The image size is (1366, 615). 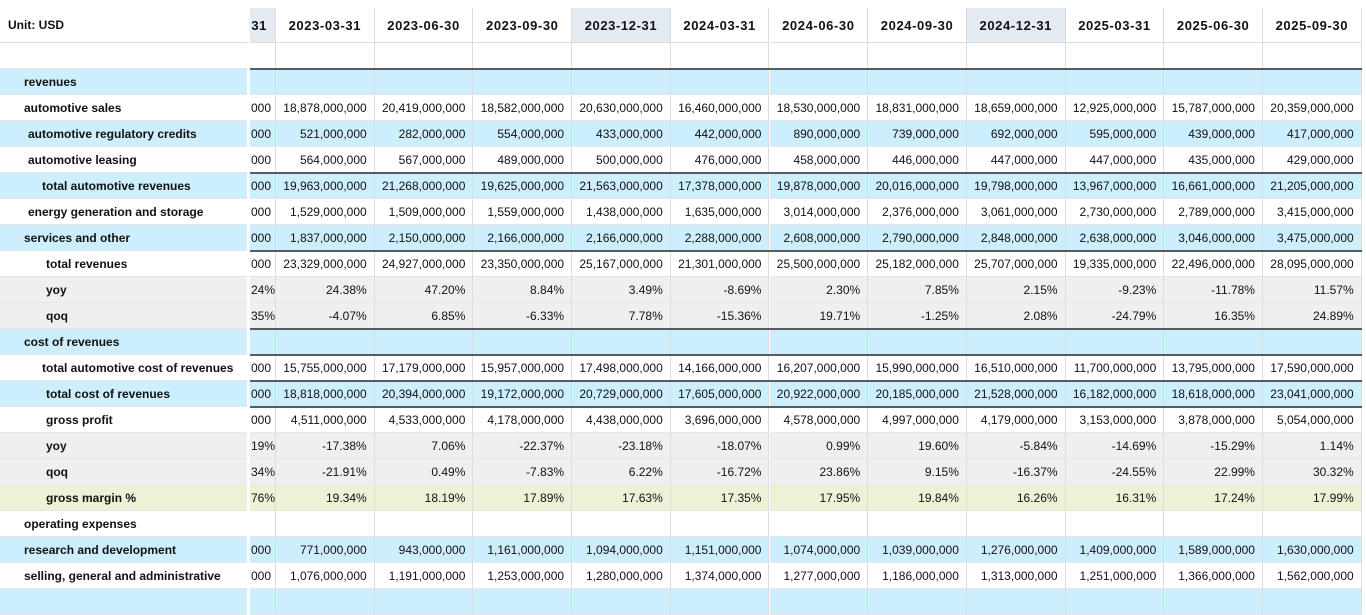 What do you see at coordinates (819, 264) in the screenshot?
I see `value-cell: 25,500,000,000` at bounding box center [819, 264].